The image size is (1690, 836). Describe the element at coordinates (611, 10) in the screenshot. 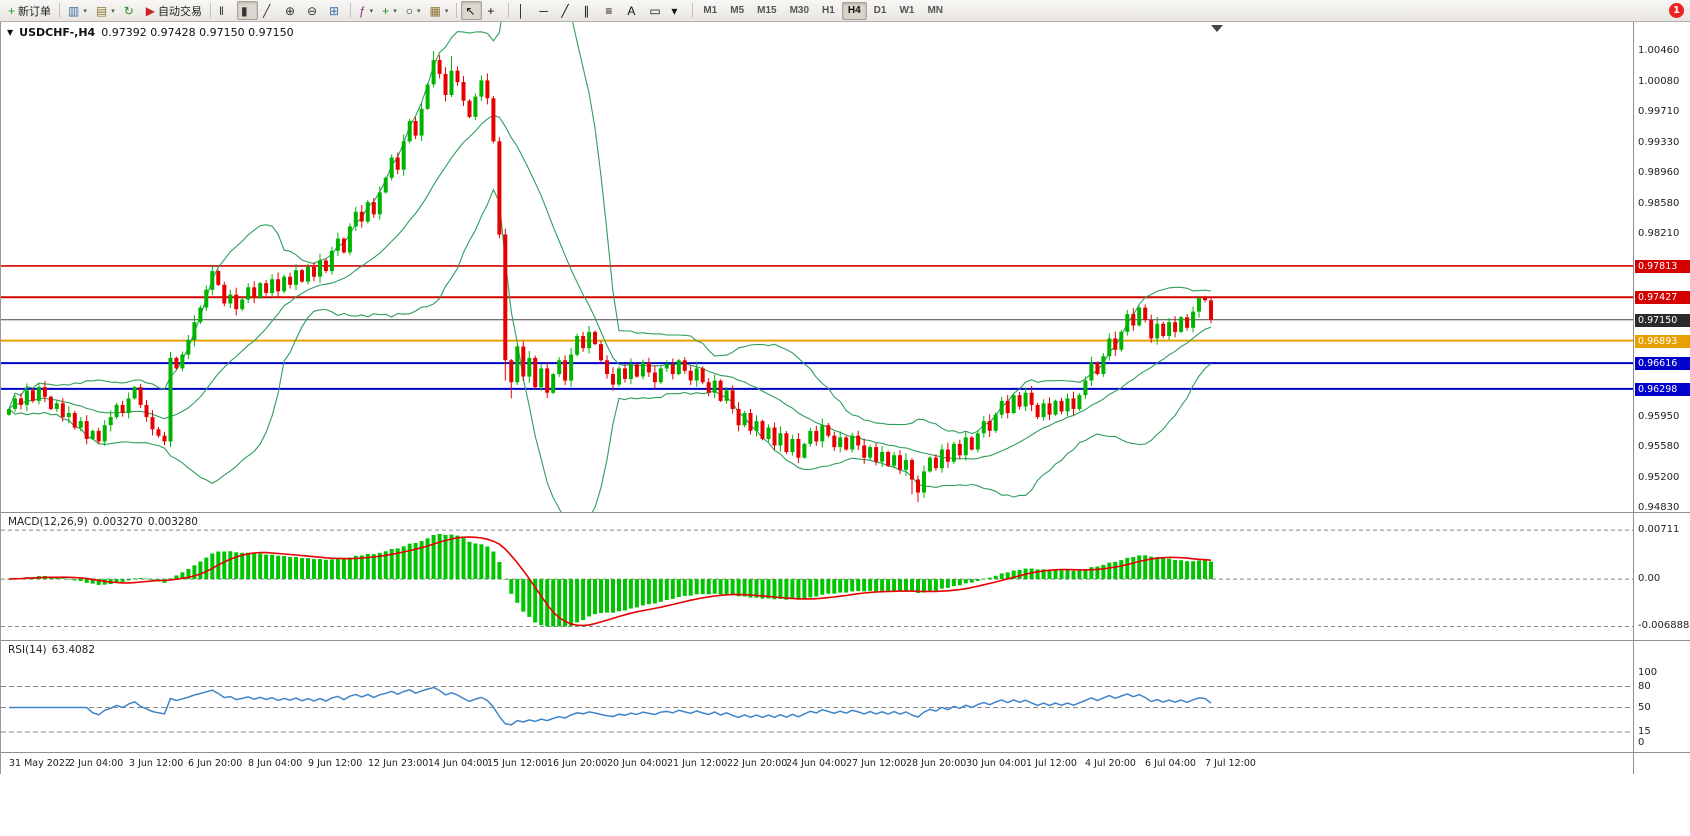

I see `fibonacci-icon: ≡` at that location.